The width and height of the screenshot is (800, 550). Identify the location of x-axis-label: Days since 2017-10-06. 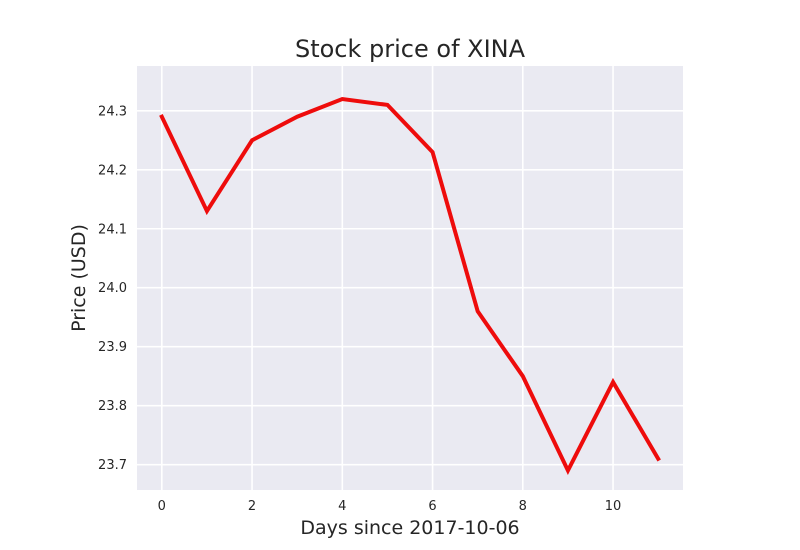
(409, 528).